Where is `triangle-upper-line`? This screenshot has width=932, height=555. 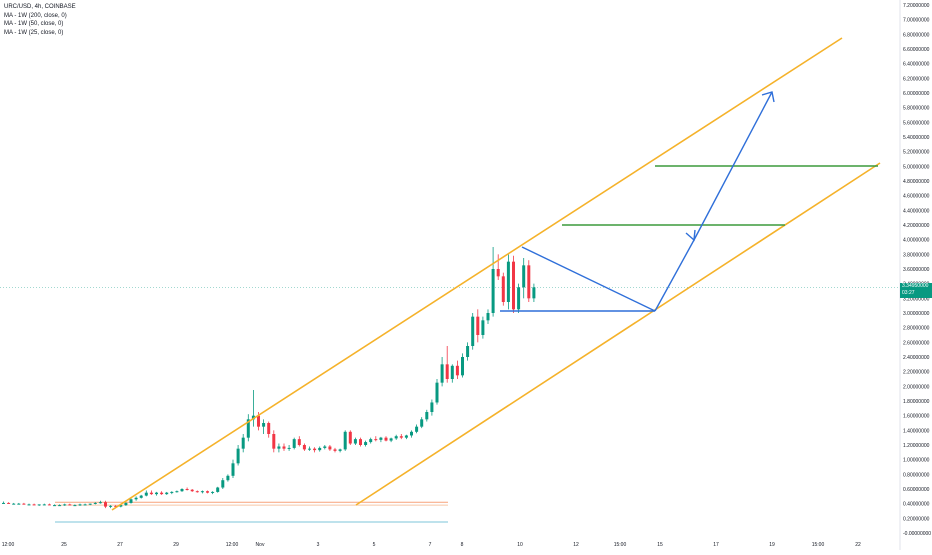 triangle-upper-line is located at coordinates (588, 279).